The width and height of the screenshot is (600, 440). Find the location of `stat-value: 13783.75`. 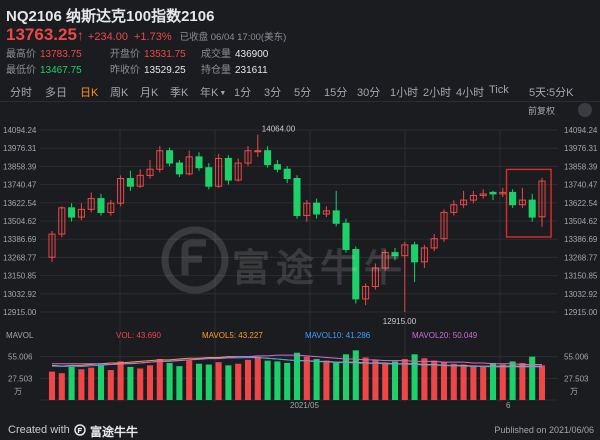

stat-value: 13783.75 is located at coordinates (61, 54).